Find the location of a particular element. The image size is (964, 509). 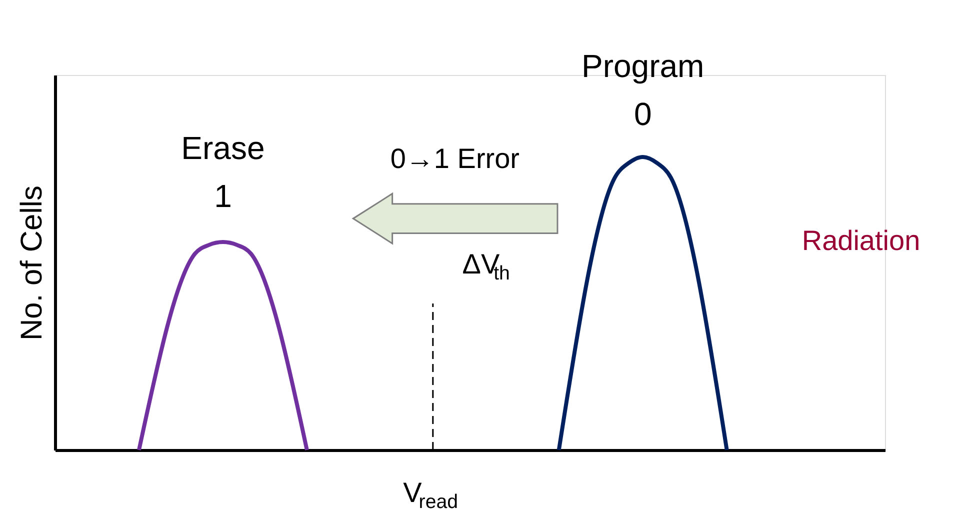

annotation: 0→1 Error is located at coordinates (455, 158).